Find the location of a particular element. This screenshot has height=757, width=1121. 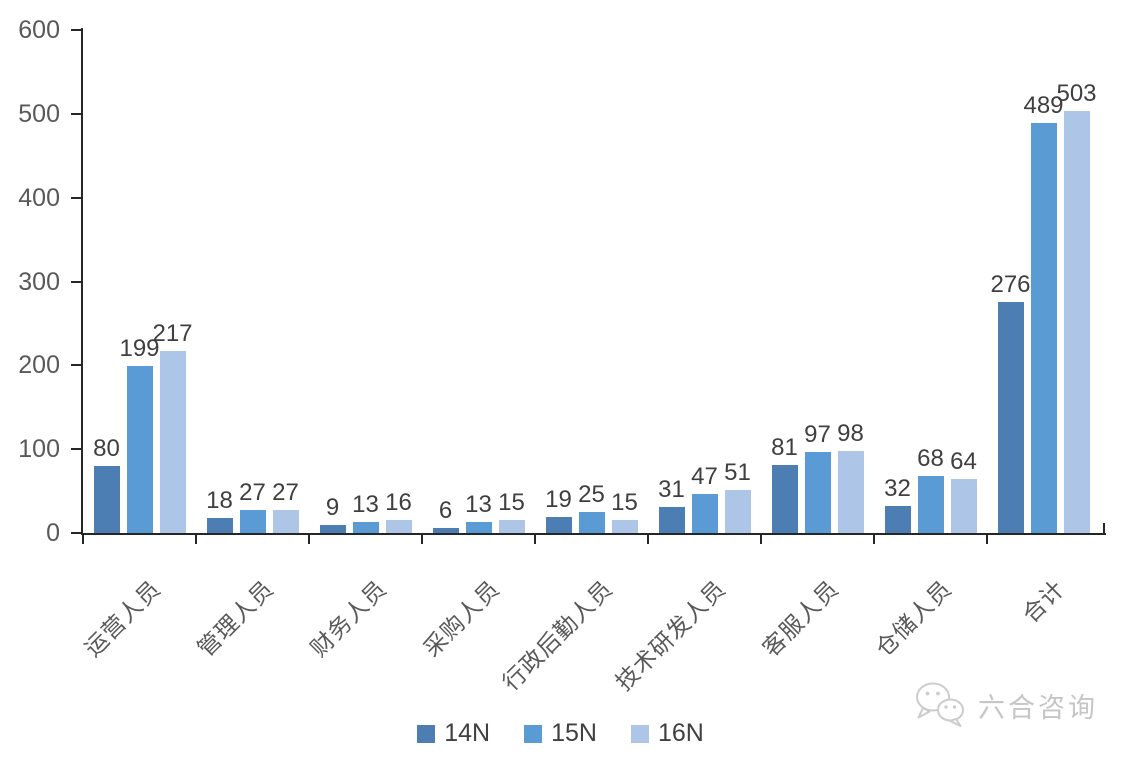

category-label: 采购人员 is located at coordinates (461, 618).